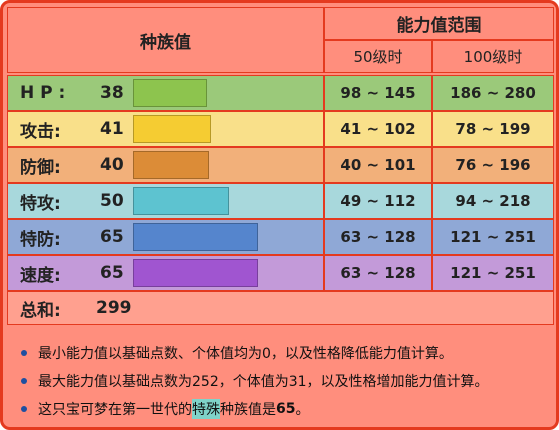  Describe the element at coordinates (378, 165) in the screenshot. I see `stat-lv50-range: 40 ~ 101` at that location.